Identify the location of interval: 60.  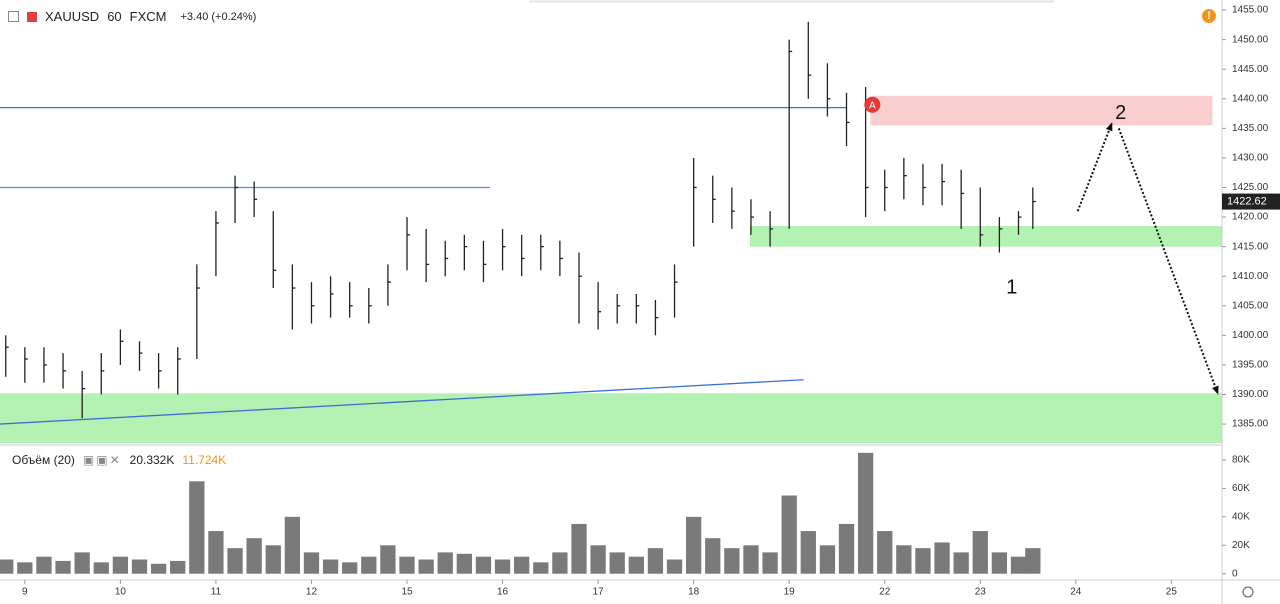
(114, 16).